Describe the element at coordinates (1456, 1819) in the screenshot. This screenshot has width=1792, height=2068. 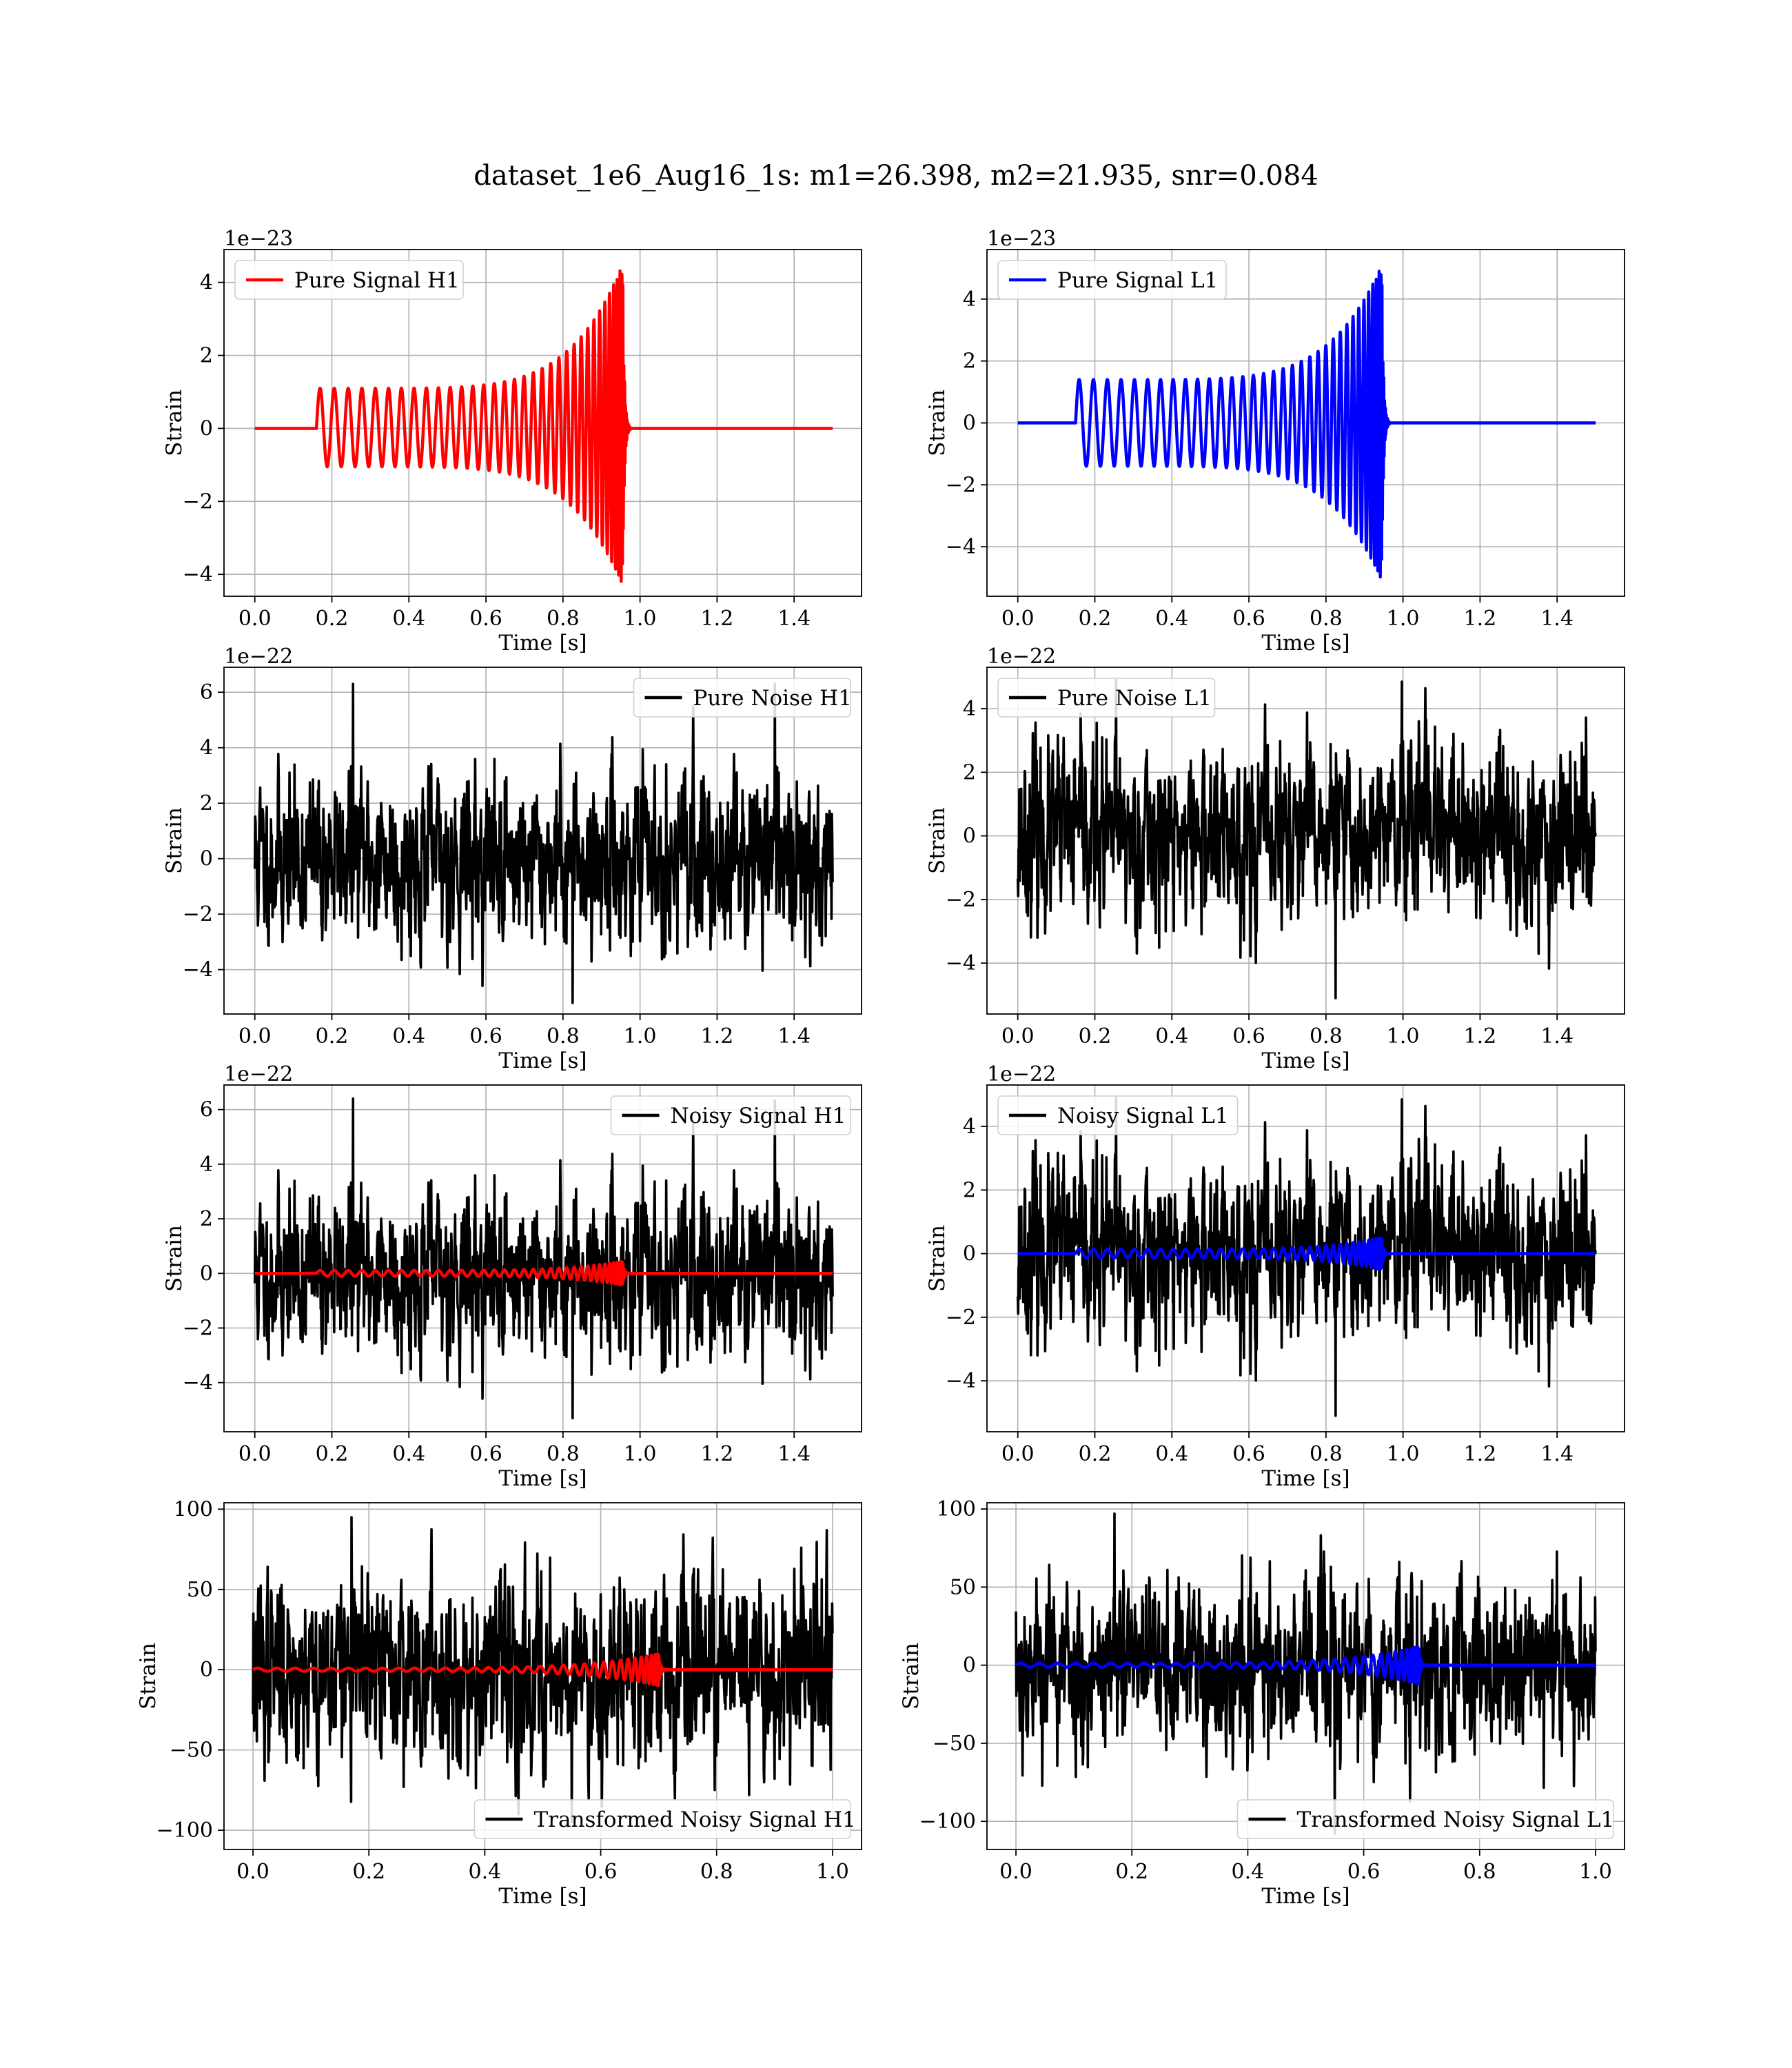
I see `legend-label: Transformed Noisy Signal L1` at that location.